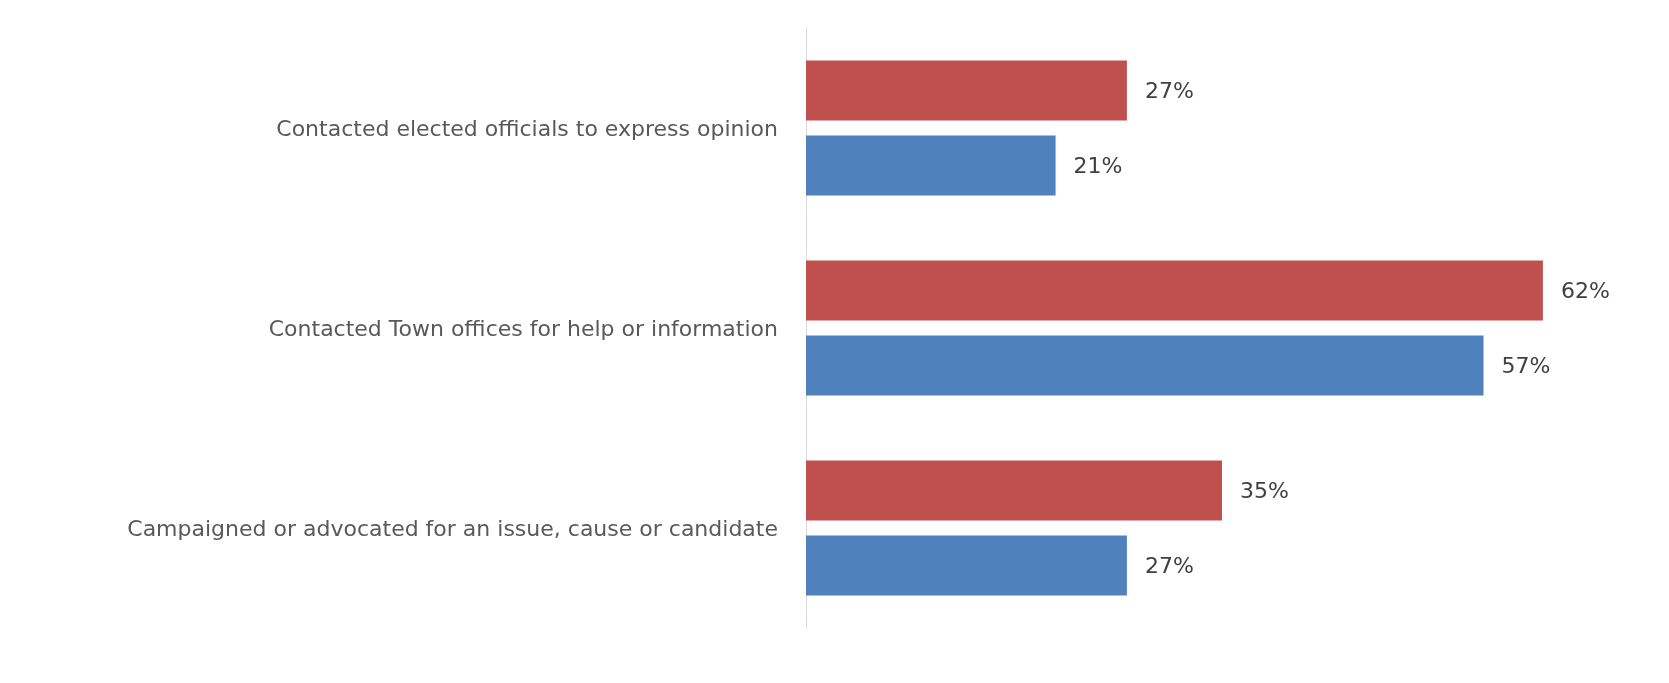 The image size is (1669, 683). Describe the element at coordinates (452, 528) in the screenshot. I see `y-tick-label: Campaigned or advocated for an issue, cause or candidate` at that location.